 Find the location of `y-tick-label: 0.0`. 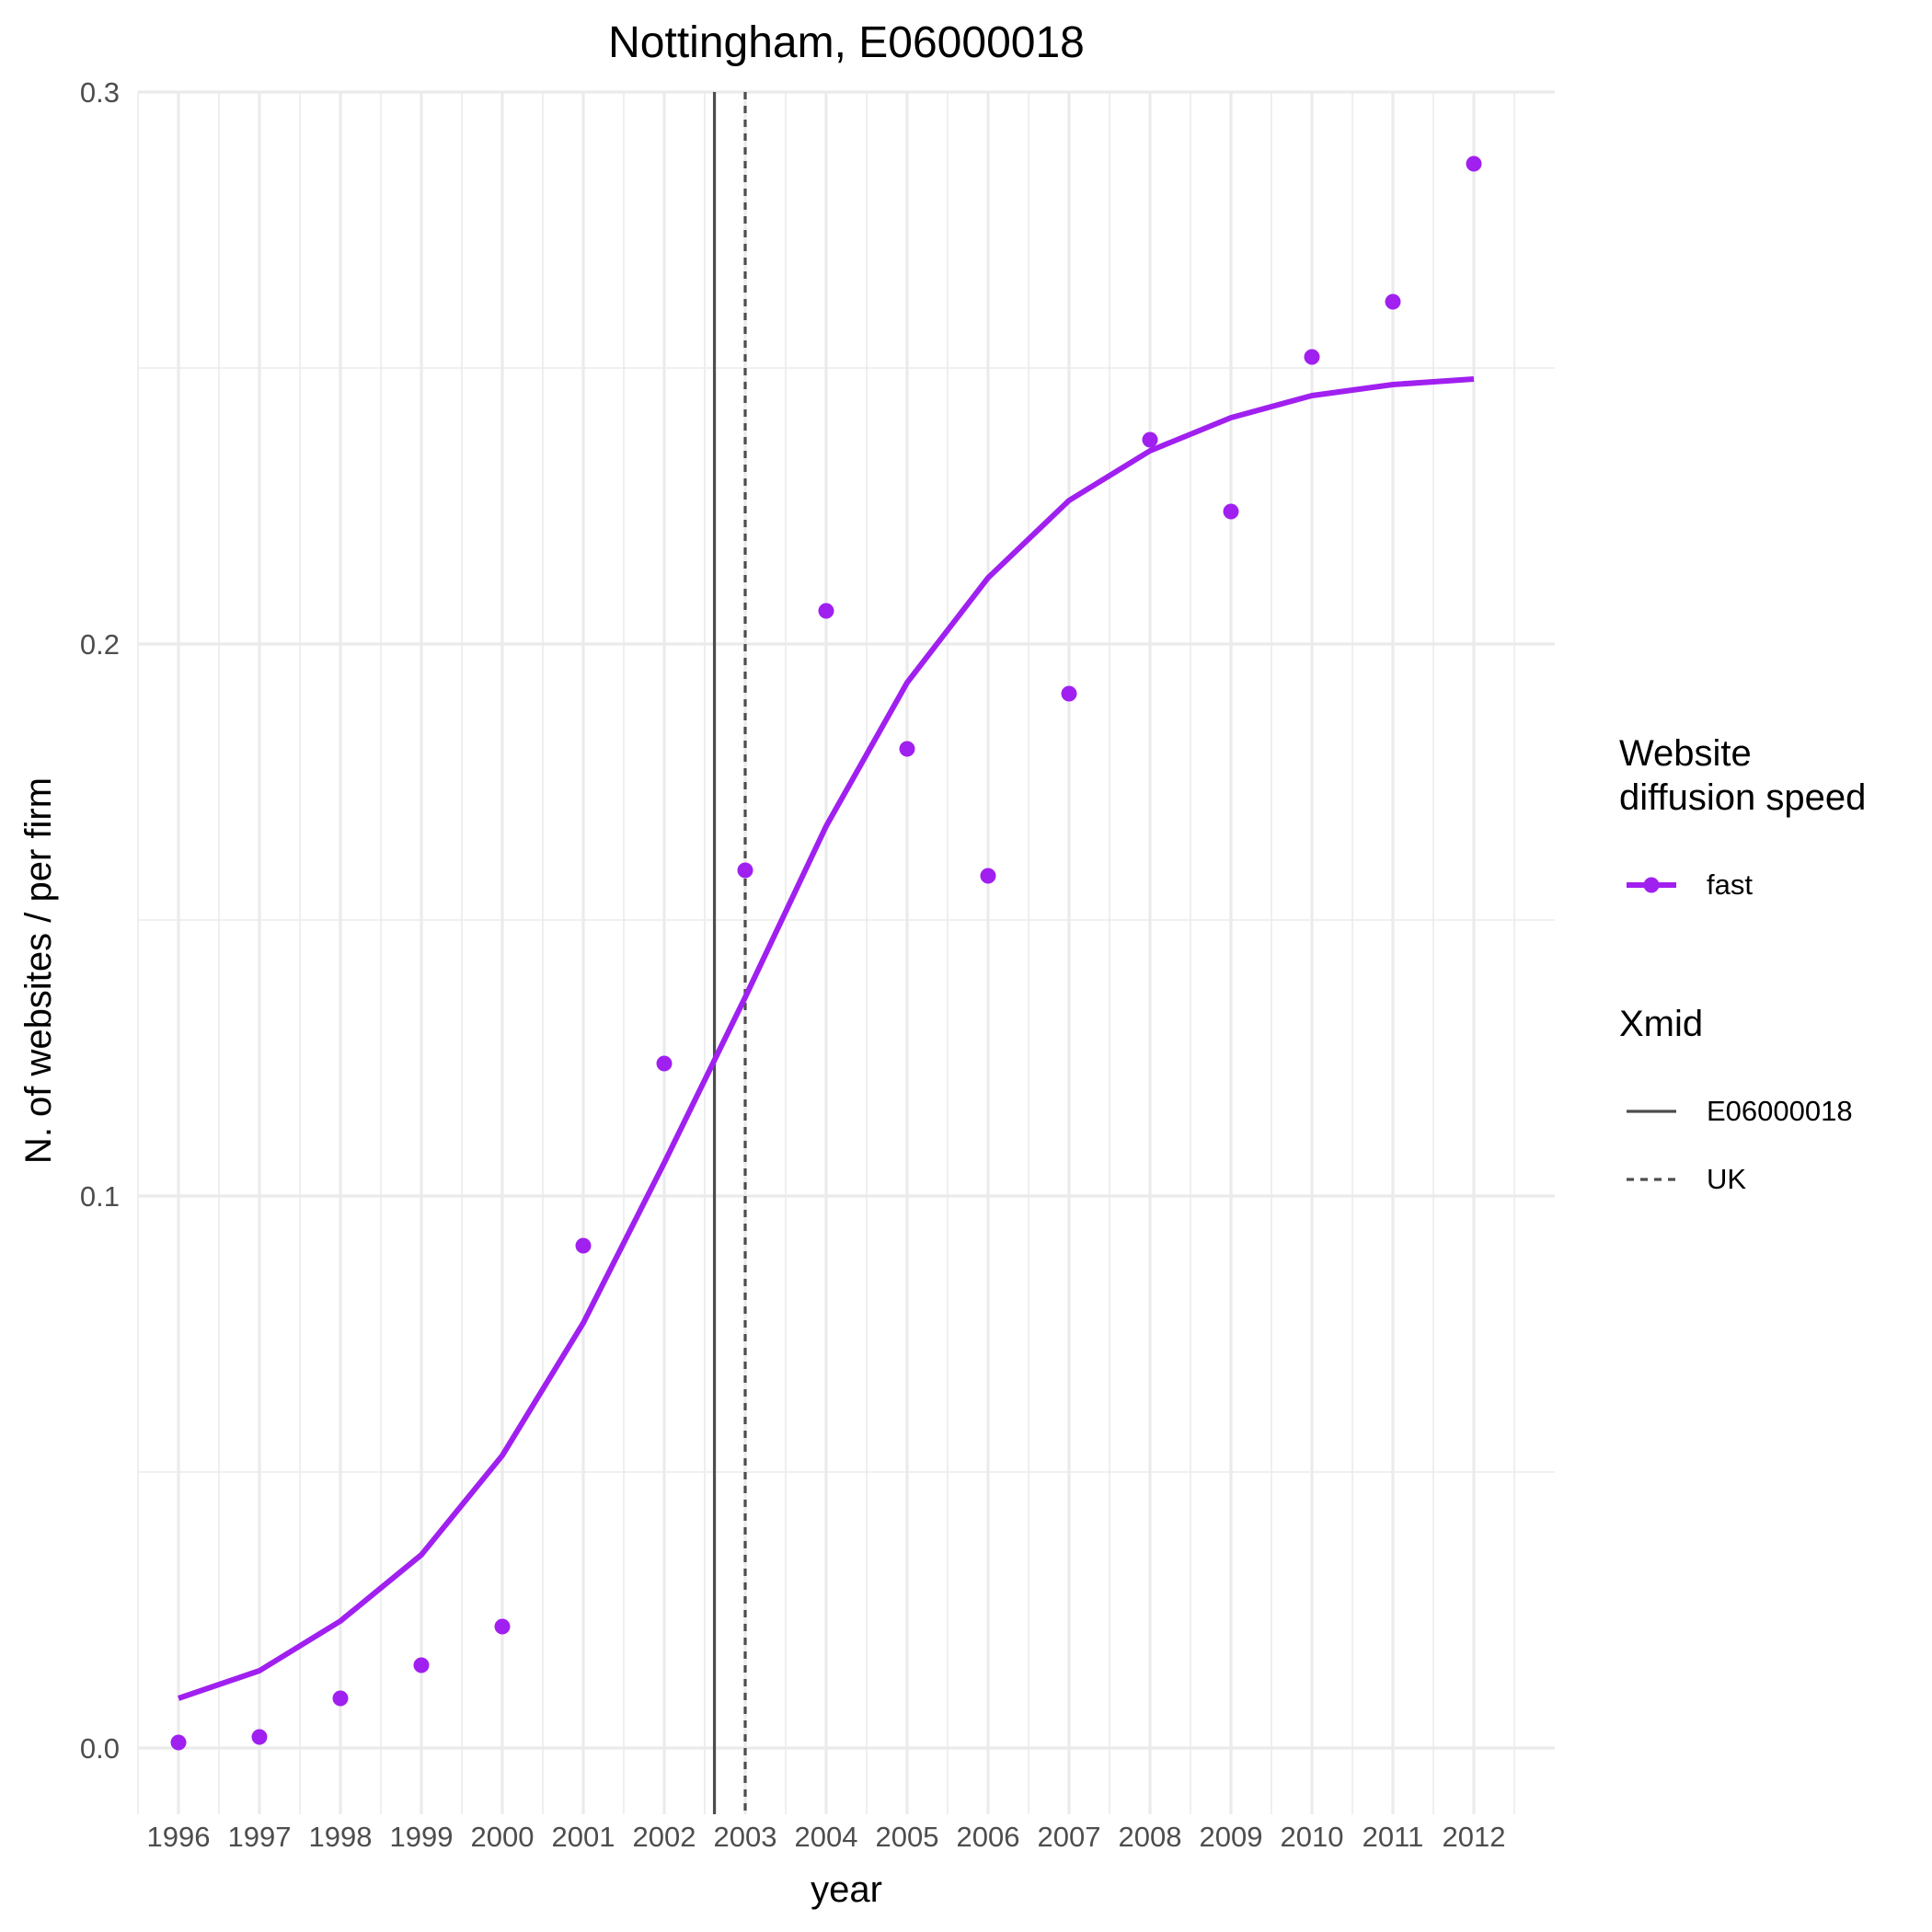

y-tick-label: 0.0 is located at coordinates (100, 1748).